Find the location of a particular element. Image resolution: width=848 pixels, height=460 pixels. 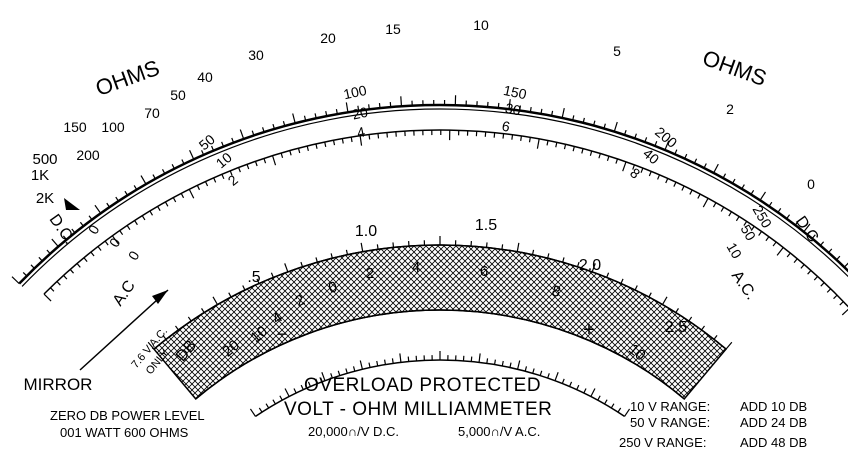

title-line-1: OVERLOAD PROTECTED is located at coordinates (423, 385).